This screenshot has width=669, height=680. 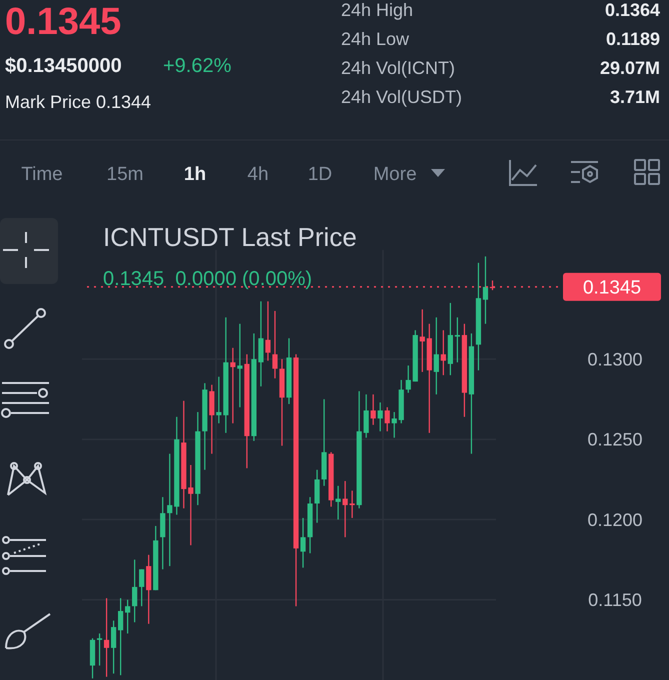 What do you see at coordinates (377, 10) in the screenshot?
I see `text: 24h High` at bounding box center [377, 10].